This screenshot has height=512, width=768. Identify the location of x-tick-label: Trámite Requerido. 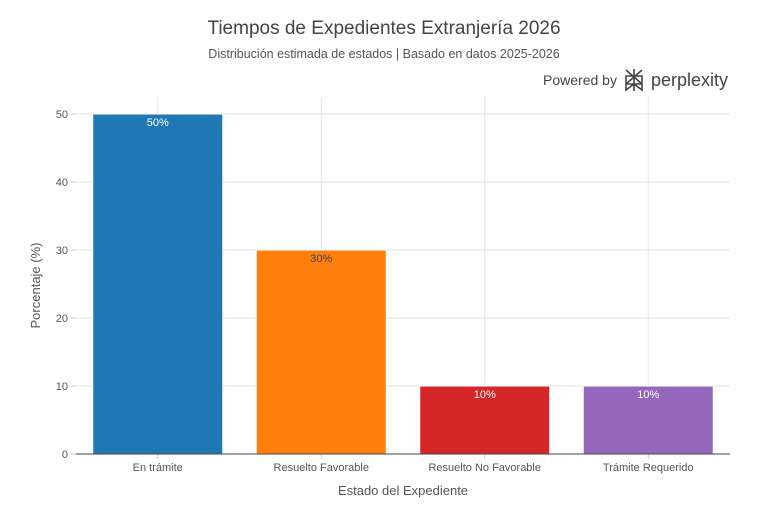
(648, 468).